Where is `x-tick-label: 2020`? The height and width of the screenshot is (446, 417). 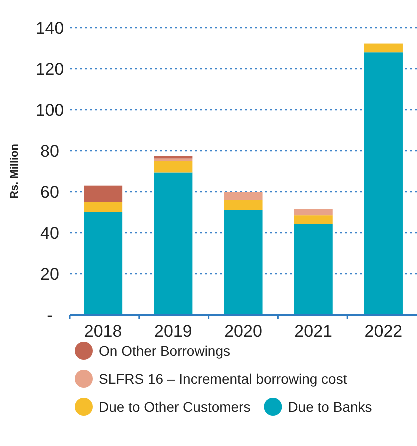 x-tick-label: 2020 is located at coordinates (243, 331).